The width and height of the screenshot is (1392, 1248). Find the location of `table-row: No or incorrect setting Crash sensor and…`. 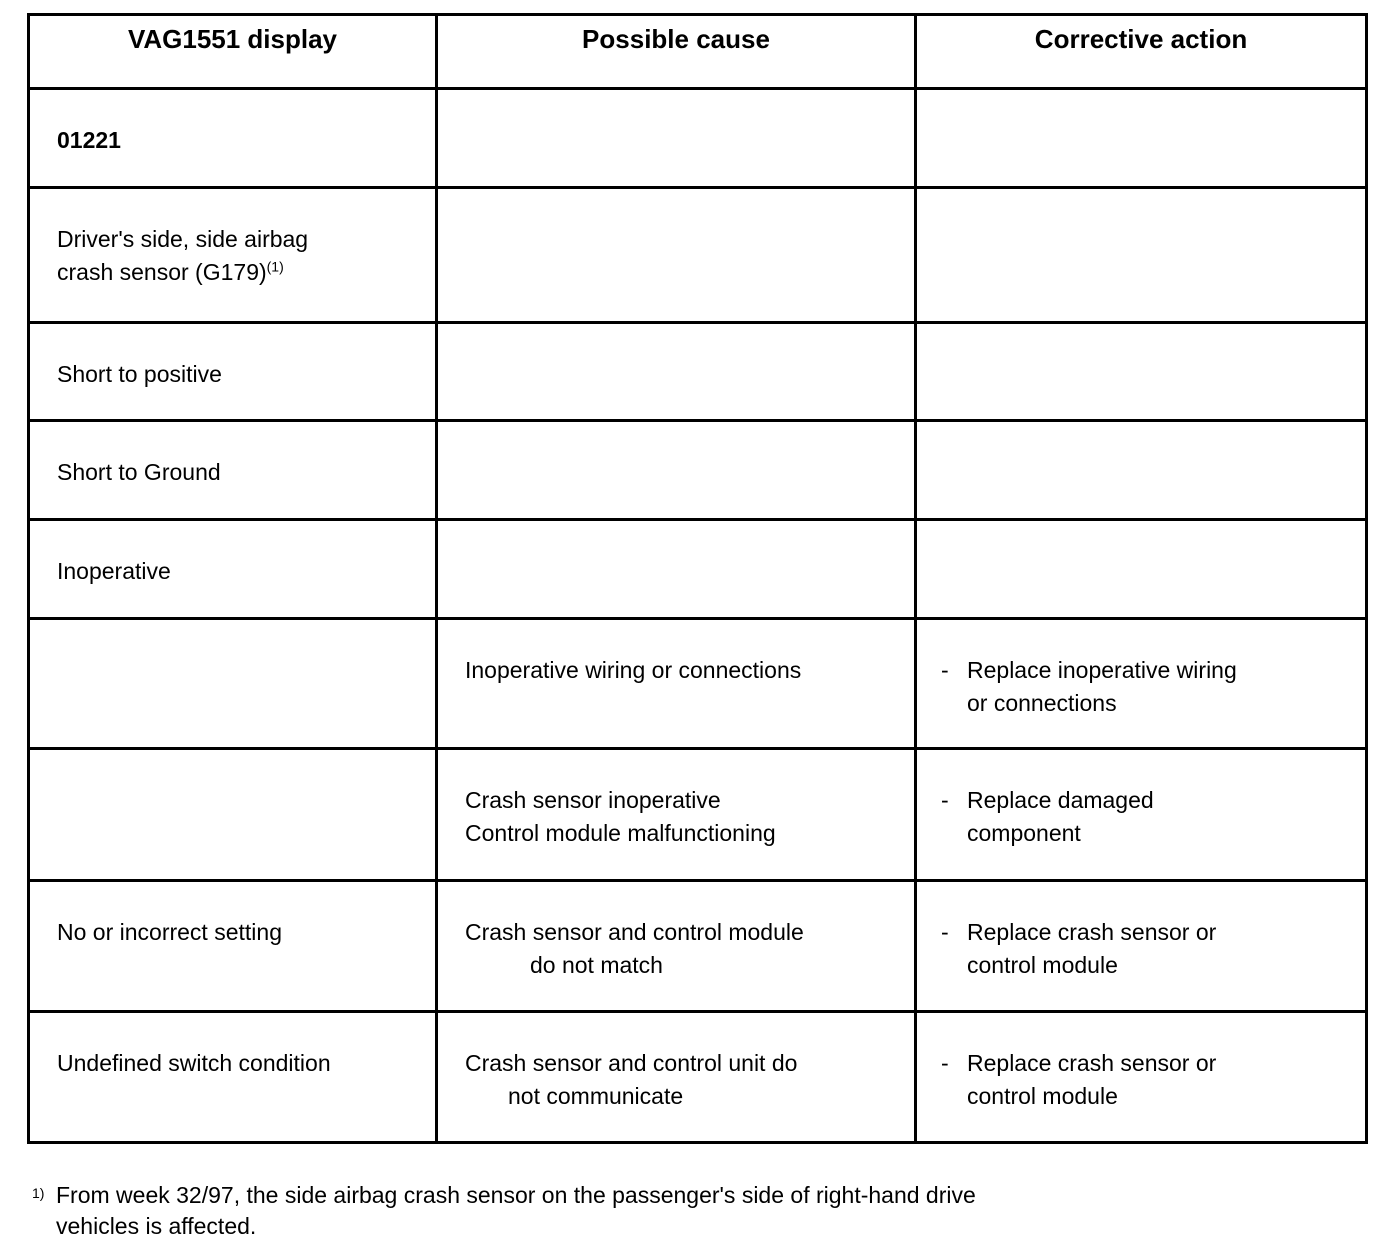

table-row: No or incorrect setting Crash sensor and… is located at coordinates (697, 946).